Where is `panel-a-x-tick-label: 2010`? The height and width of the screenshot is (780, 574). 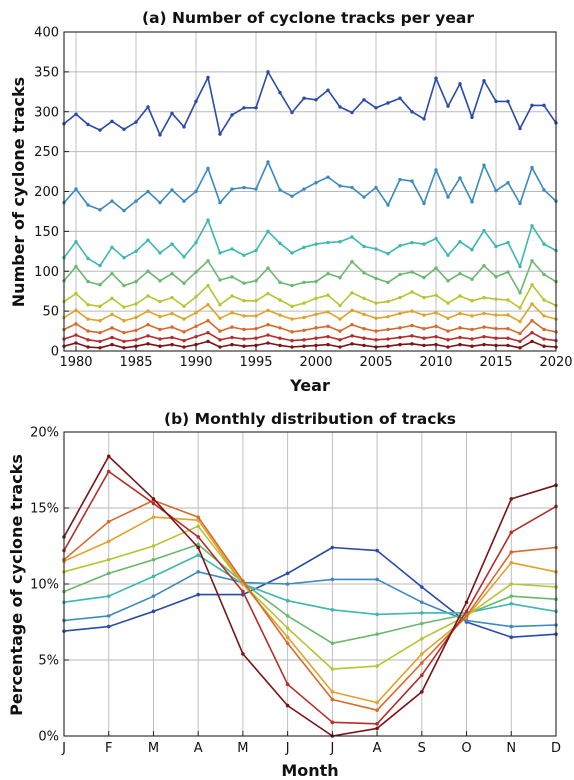
panel-a-x-tick-label: 2010 is located at coordinates (435, 362).